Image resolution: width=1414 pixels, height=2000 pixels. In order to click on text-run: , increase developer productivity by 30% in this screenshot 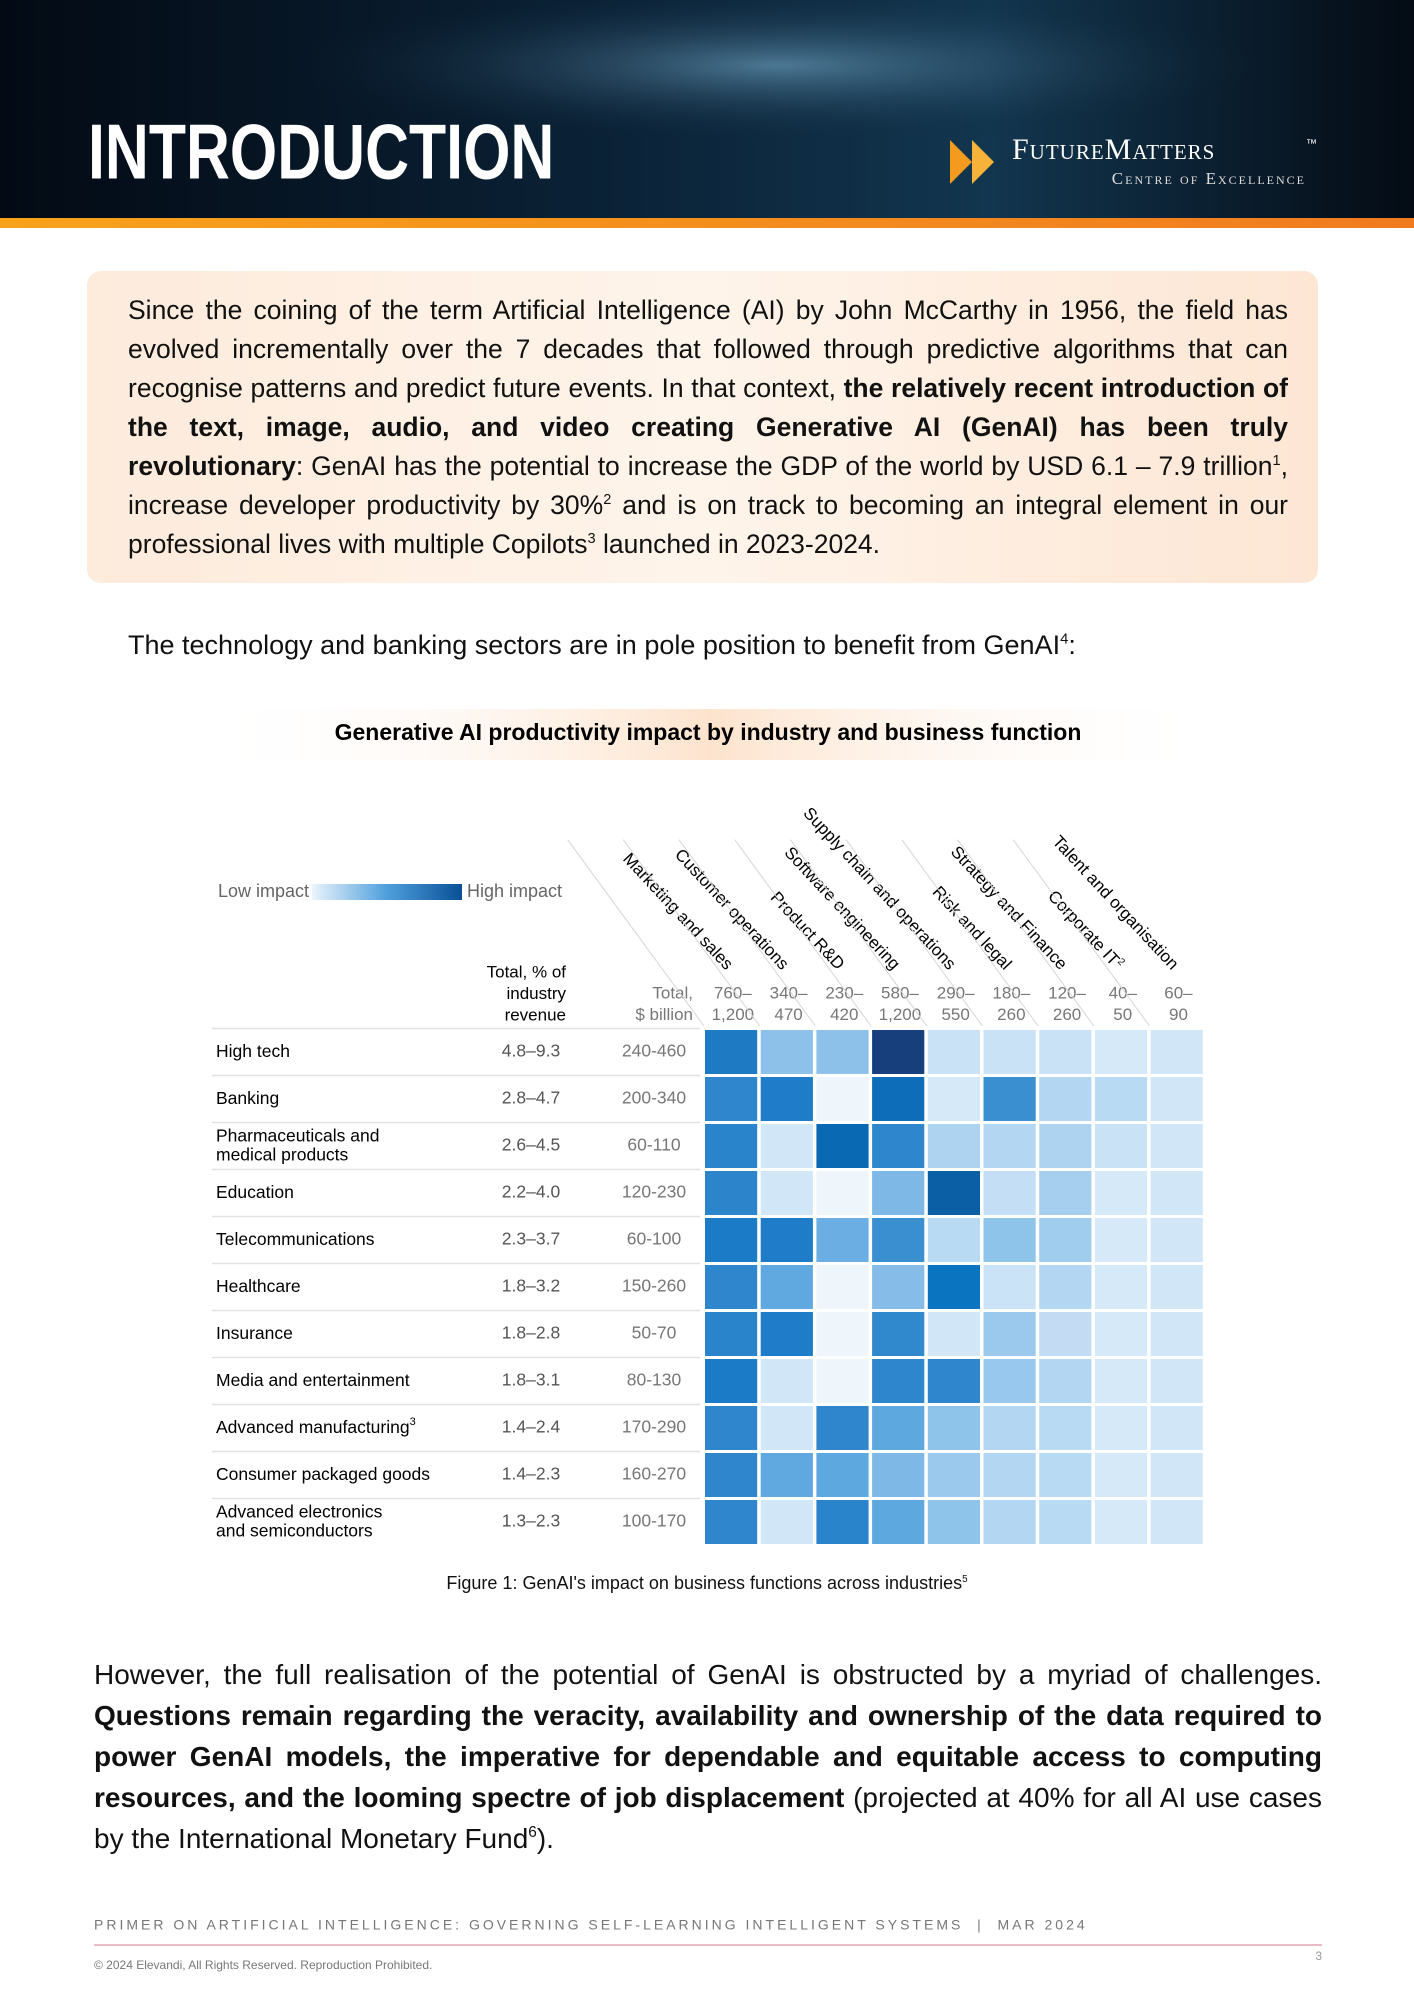, I will do `click(708, 485)`.